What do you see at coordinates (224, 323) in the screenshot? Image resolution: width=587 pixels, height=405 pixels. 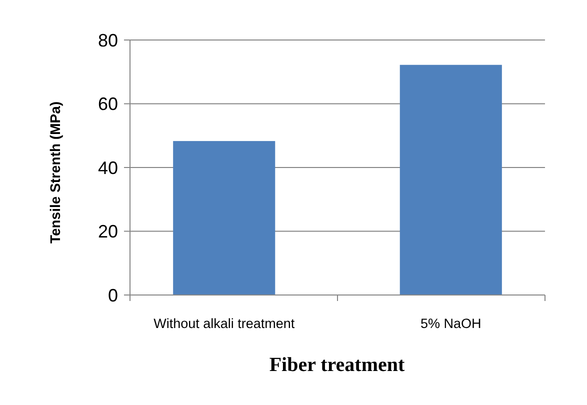 I see `x-tick-label: Without alkali treatment` at bounding box center [224, 323].